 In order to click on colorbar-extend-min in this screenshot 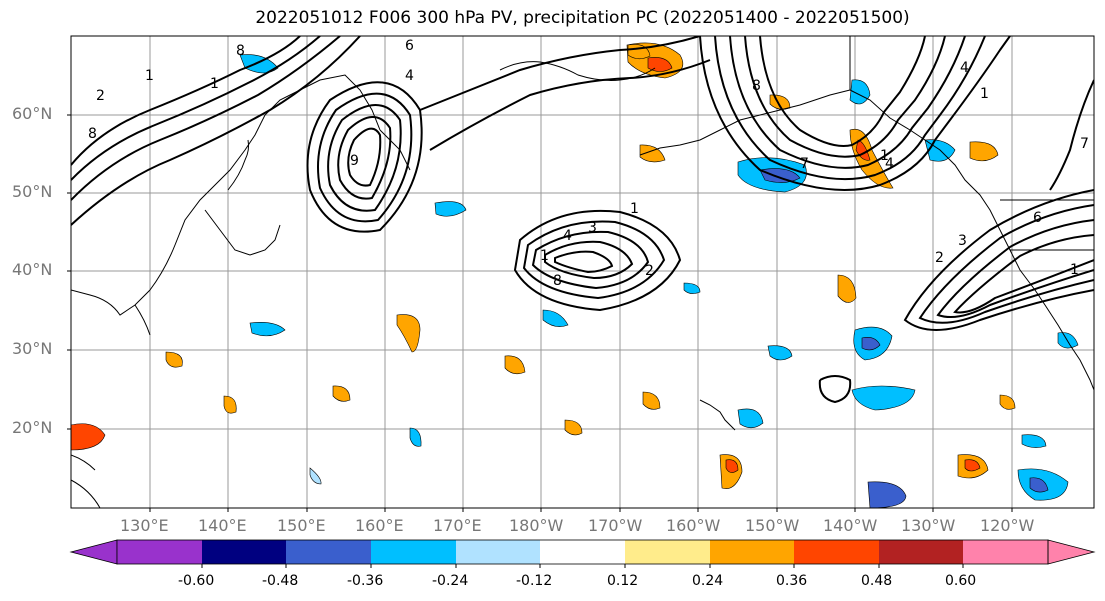, I will do `click(93, 552)`.